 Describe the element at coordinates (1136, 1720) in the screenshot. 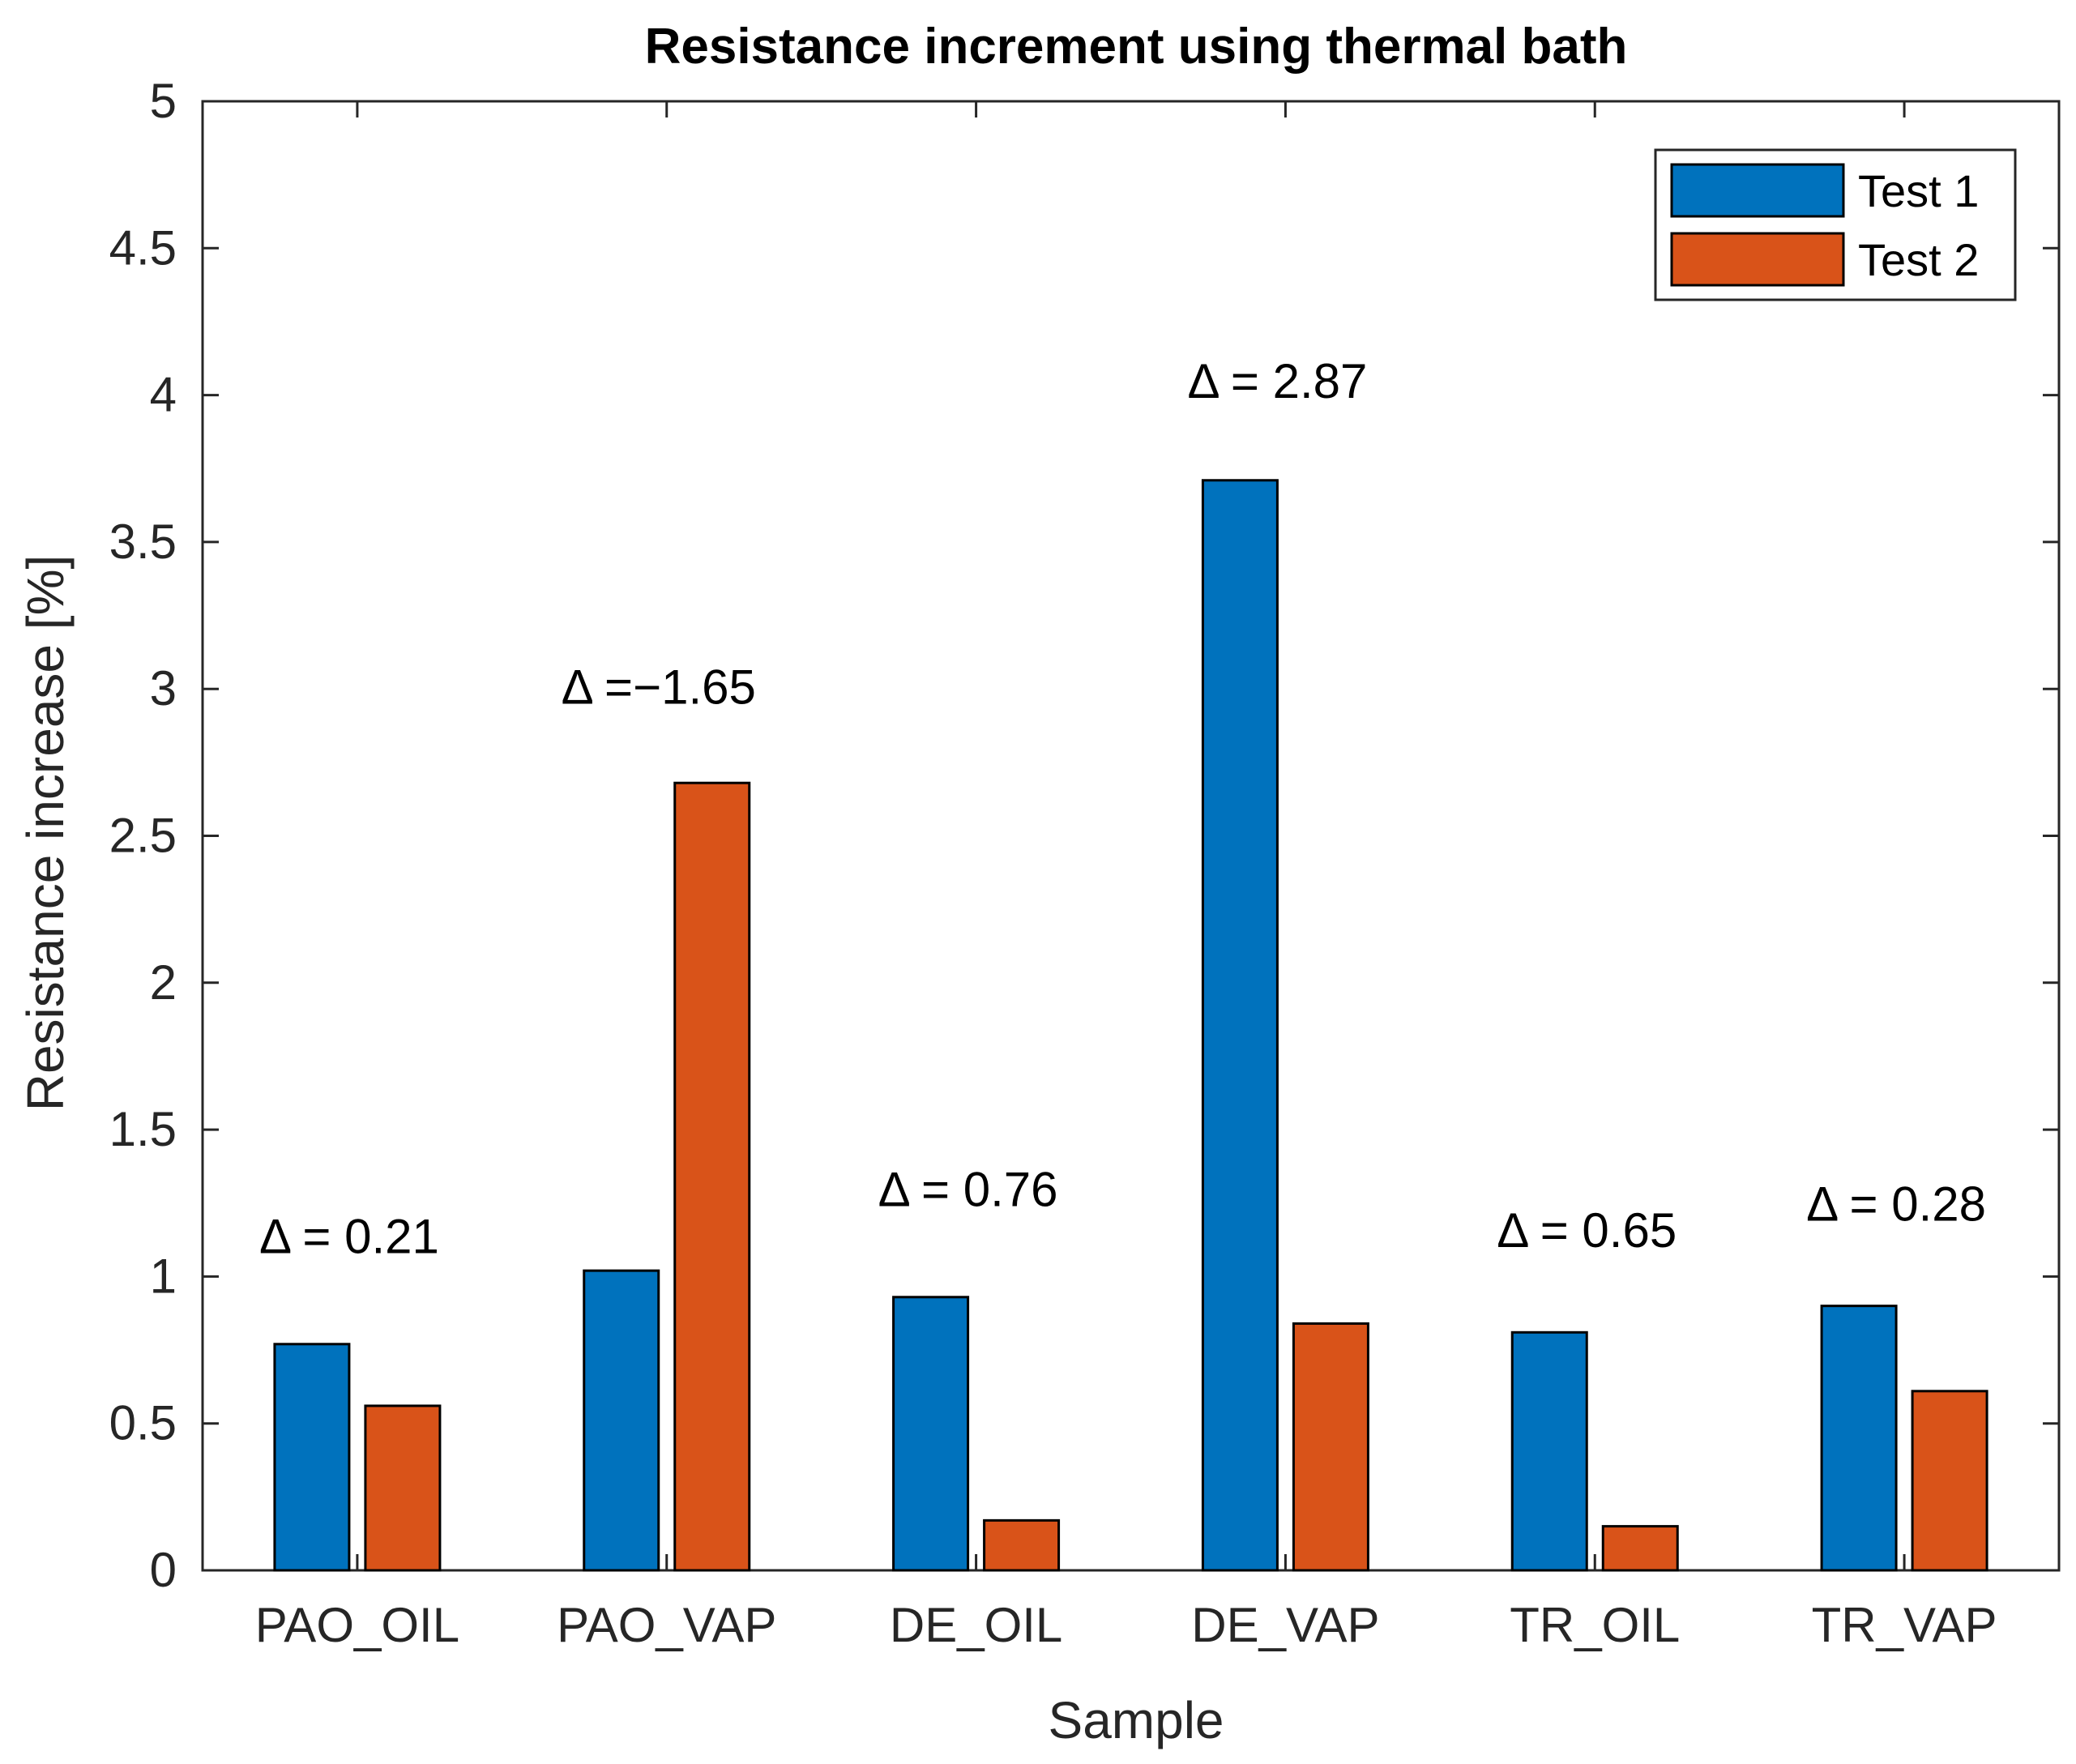

I see `x-axis-label: Sample` at that location.